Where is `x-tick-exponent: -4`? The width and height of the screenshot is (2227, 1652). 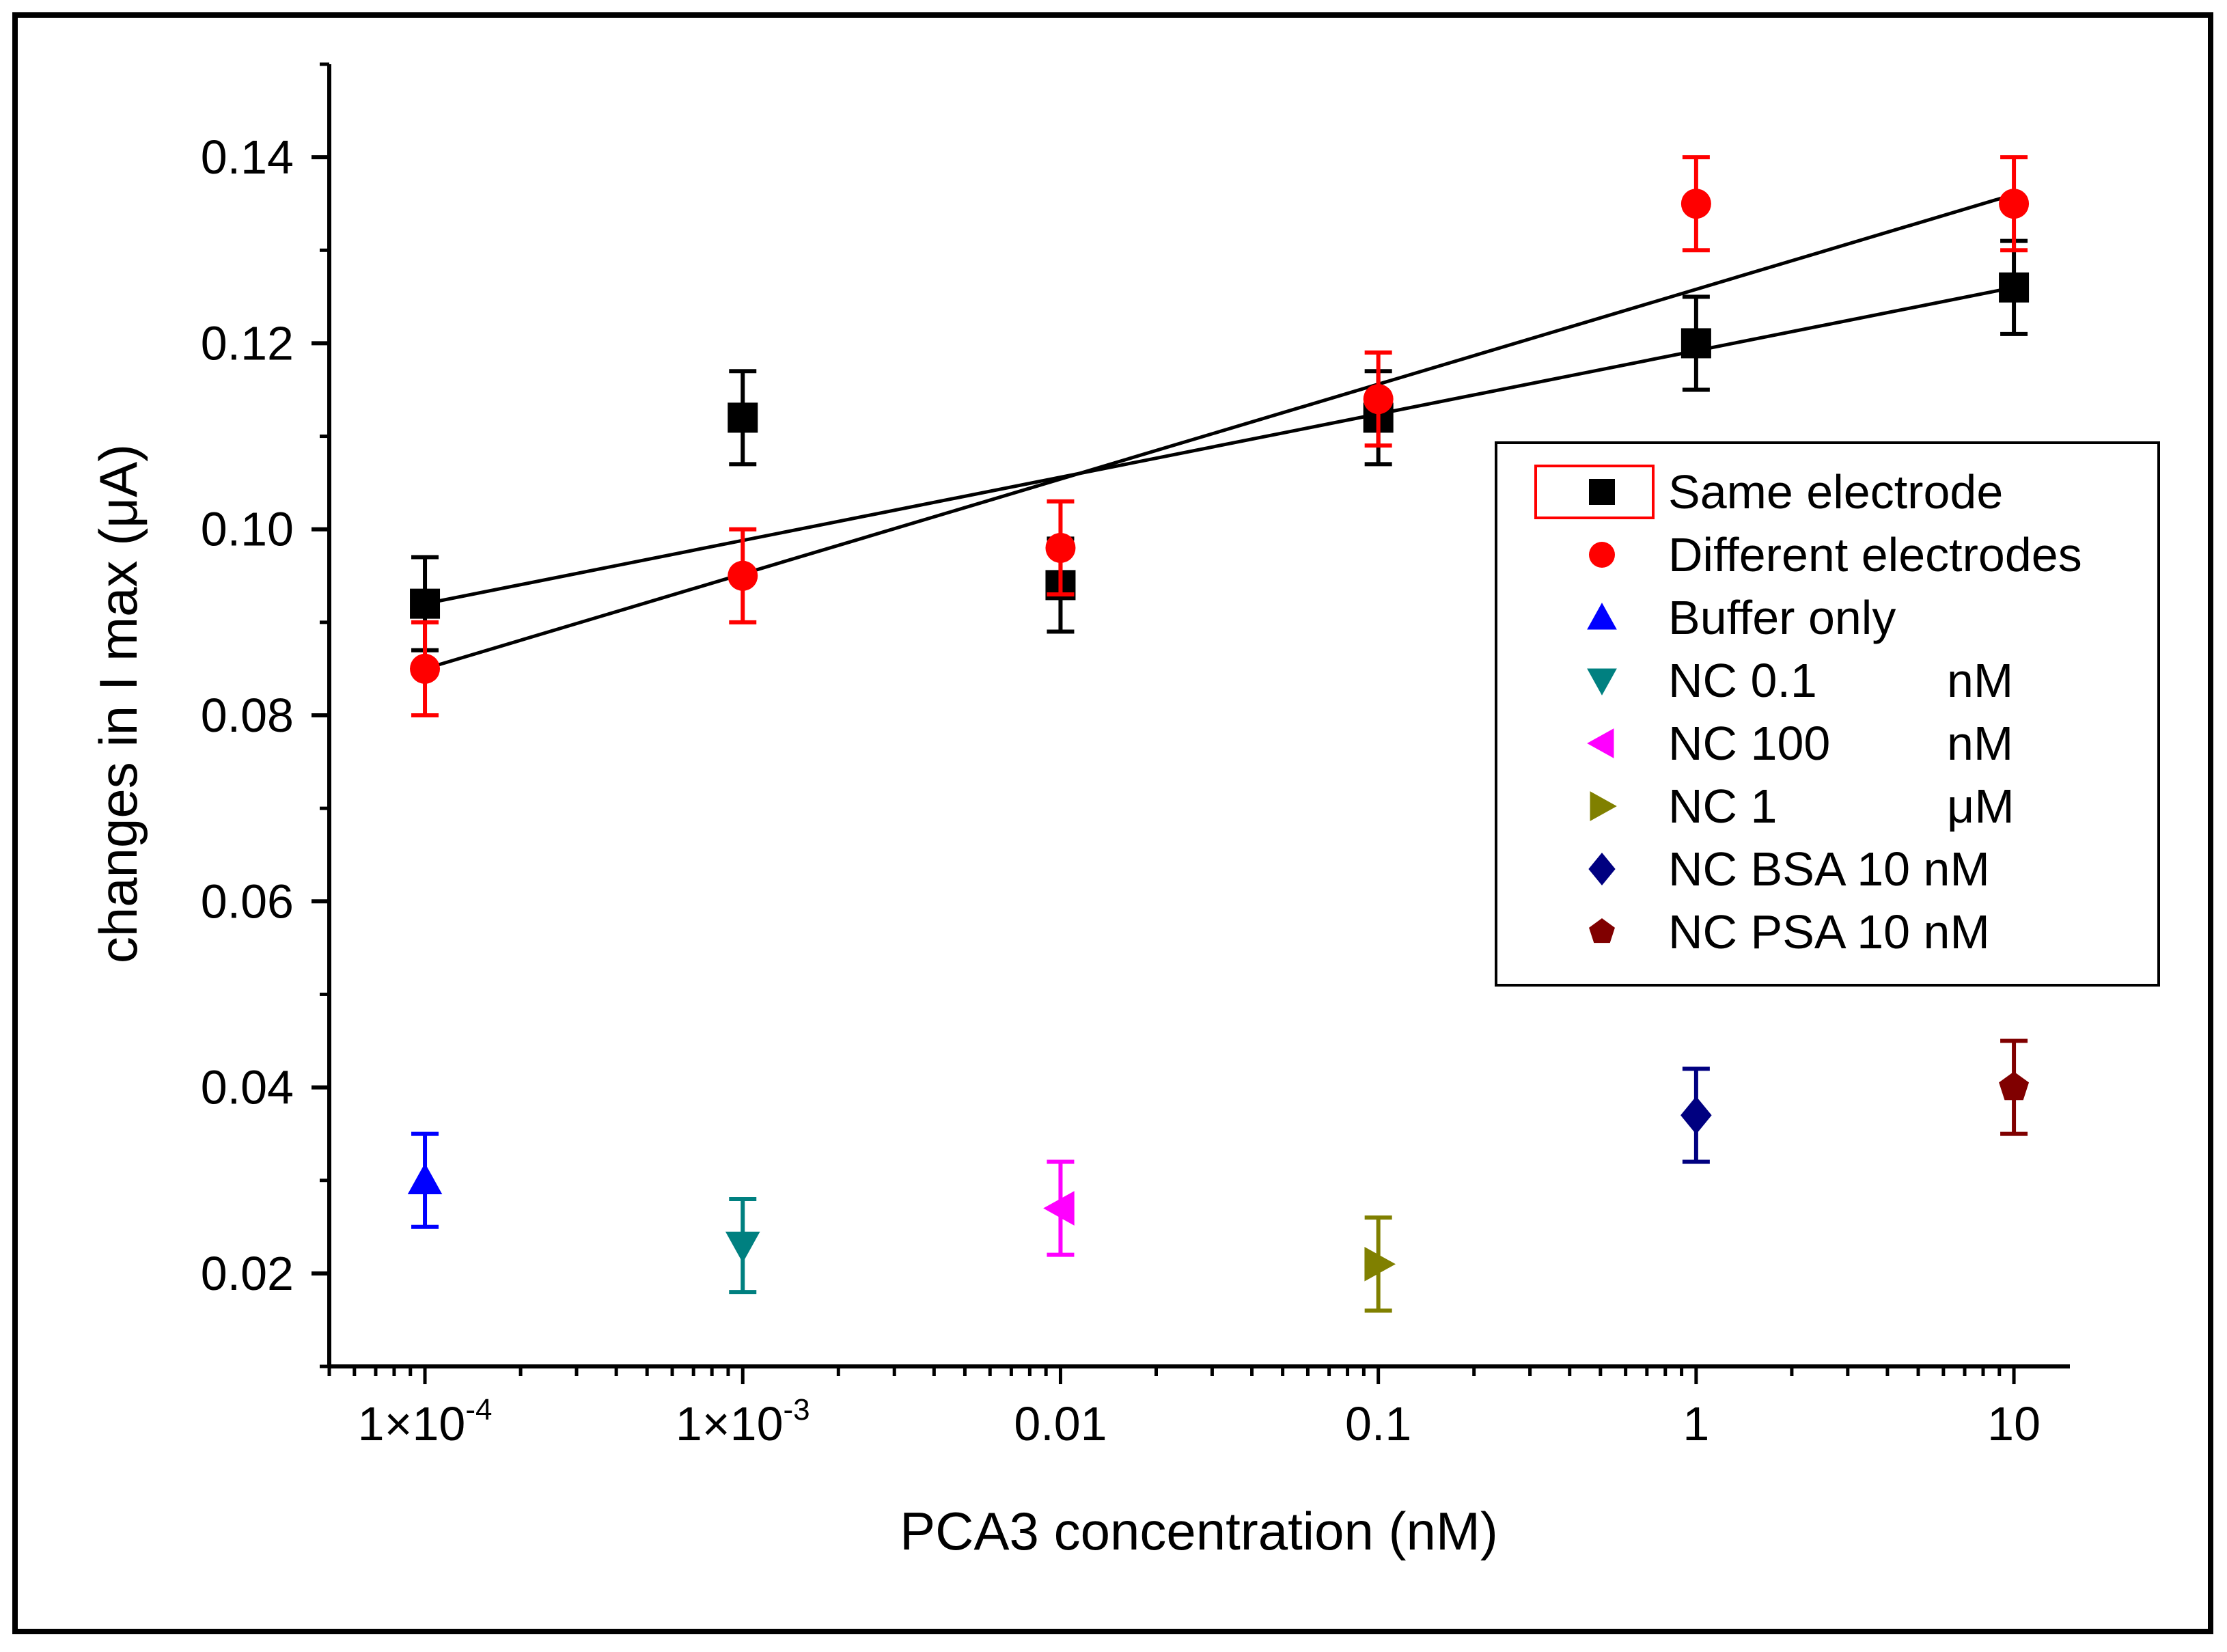 x-tick-exponent: -4 is located at coordinates (479, 1410).